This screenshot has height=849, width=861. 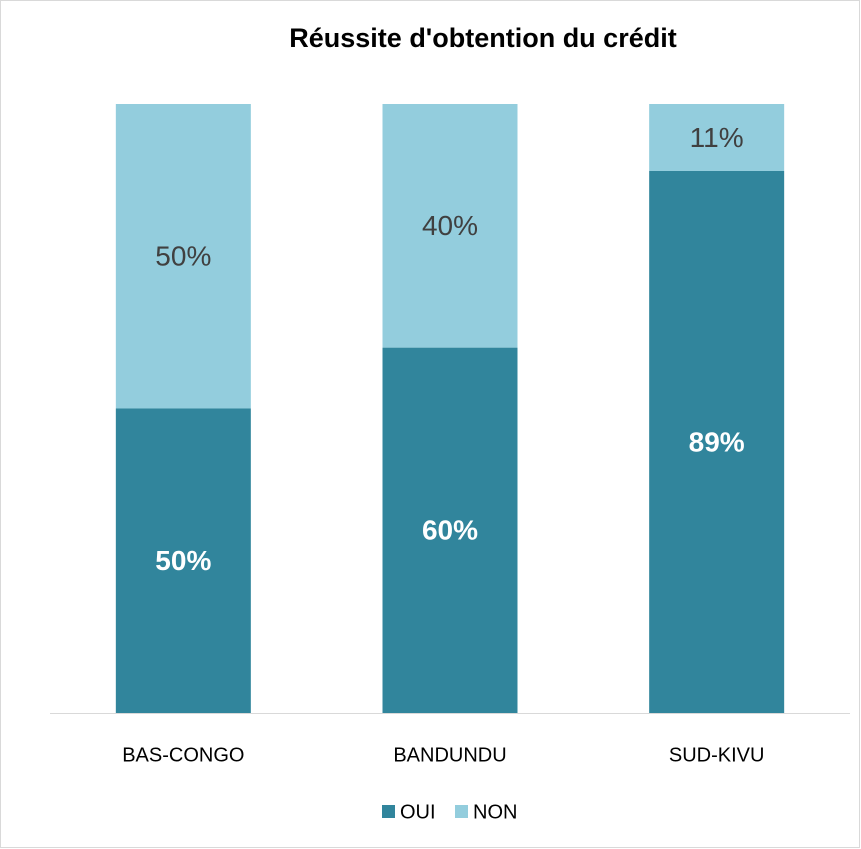 I want to click on data-label: 11%, so click(x=717, y=137).